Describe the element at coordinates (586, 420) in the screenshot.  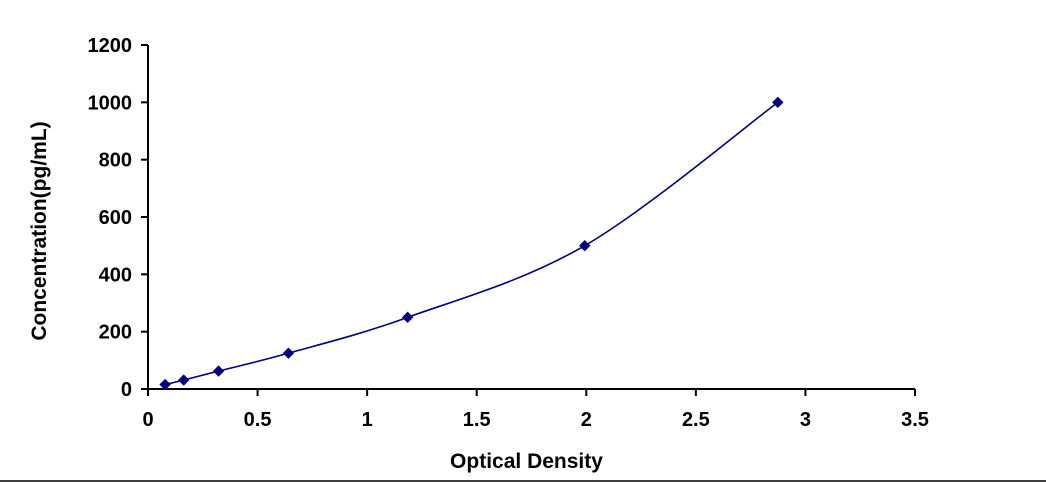
I see `x-tick-label: 2` at that location.